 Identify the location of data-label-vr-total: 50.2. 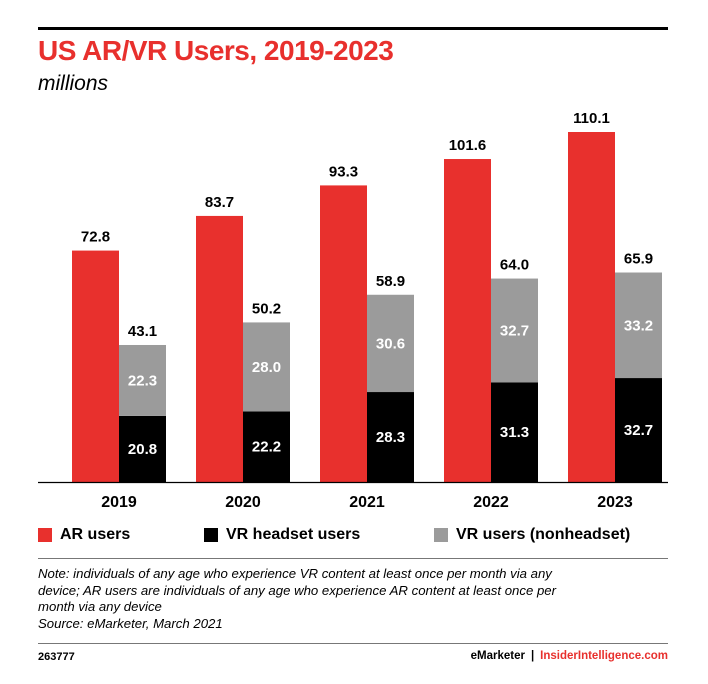
(266, 308).